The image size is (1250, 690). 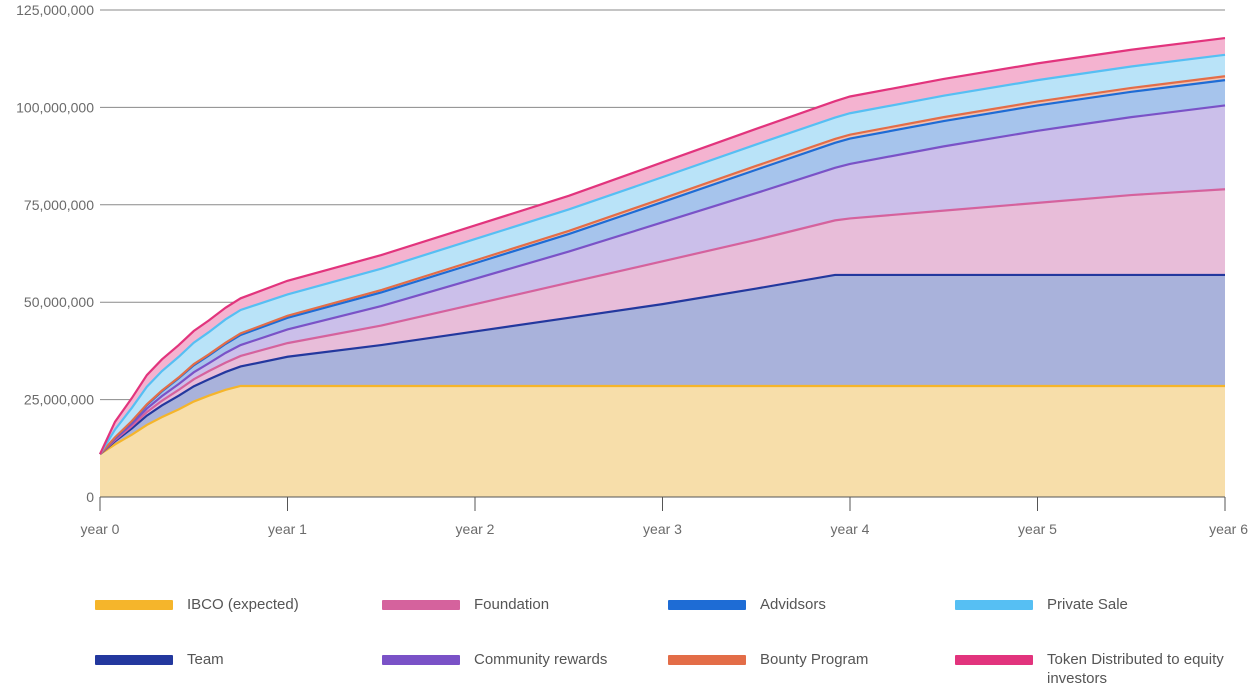 I want to click on legend-item-ibco-expected: IBCO (expected), so click(x=236, y=604).